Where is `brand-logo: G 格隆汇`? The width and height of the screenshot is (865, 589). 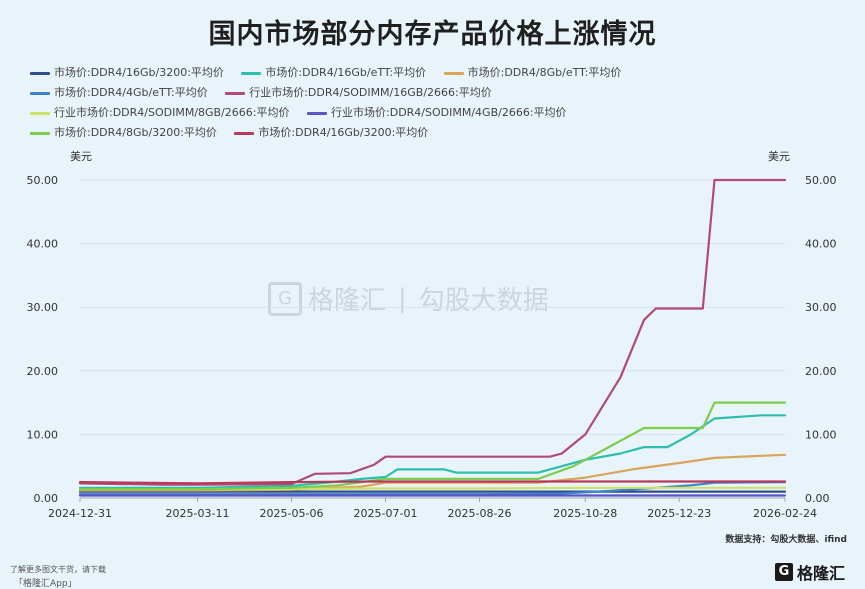 brand-logo: G 格隆汇 is located at coordinates (809, 572).